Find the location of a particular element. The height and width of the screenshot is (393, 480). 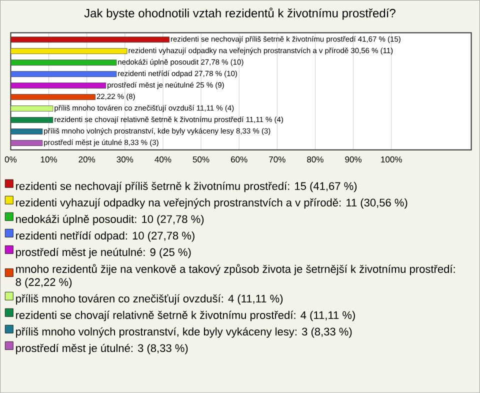

x-tick-label: 50% is located at coordinates (201, 159).